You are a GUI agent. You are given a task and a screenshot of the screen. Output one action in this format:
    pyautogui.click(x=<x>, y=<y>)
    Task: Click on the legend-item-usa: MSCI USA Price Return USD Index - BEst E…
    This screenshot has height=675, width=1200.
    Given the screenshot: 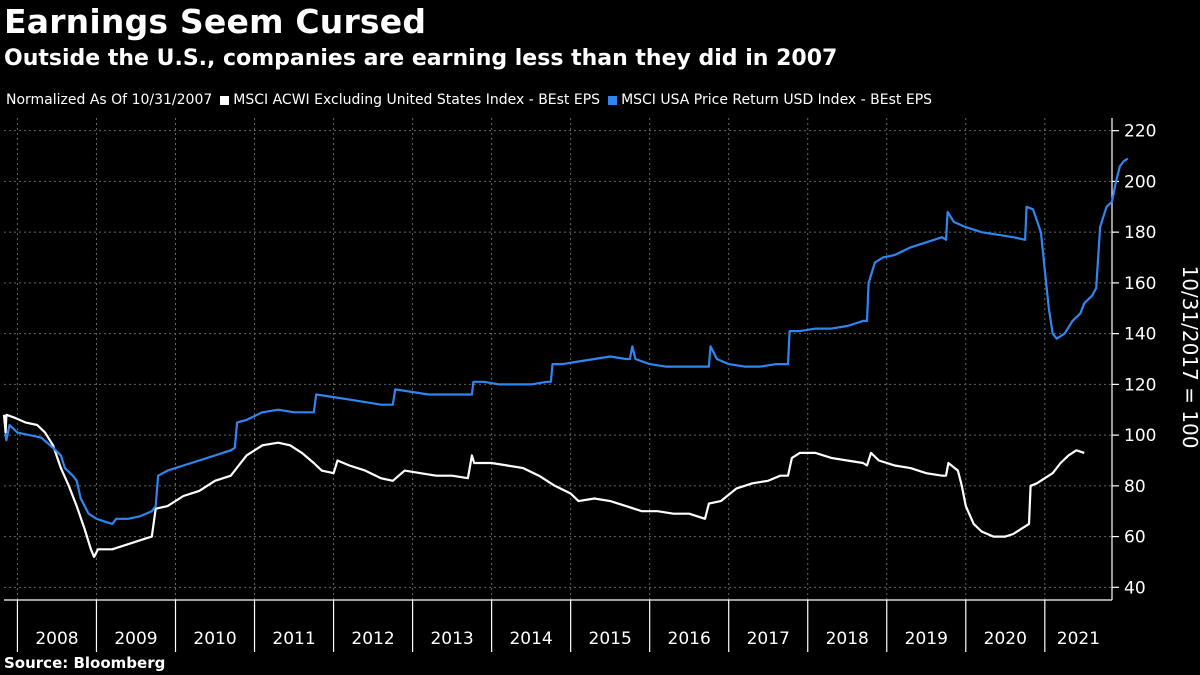 What is the action you would take?
    pyautogui.click(x=770, y=100)
    